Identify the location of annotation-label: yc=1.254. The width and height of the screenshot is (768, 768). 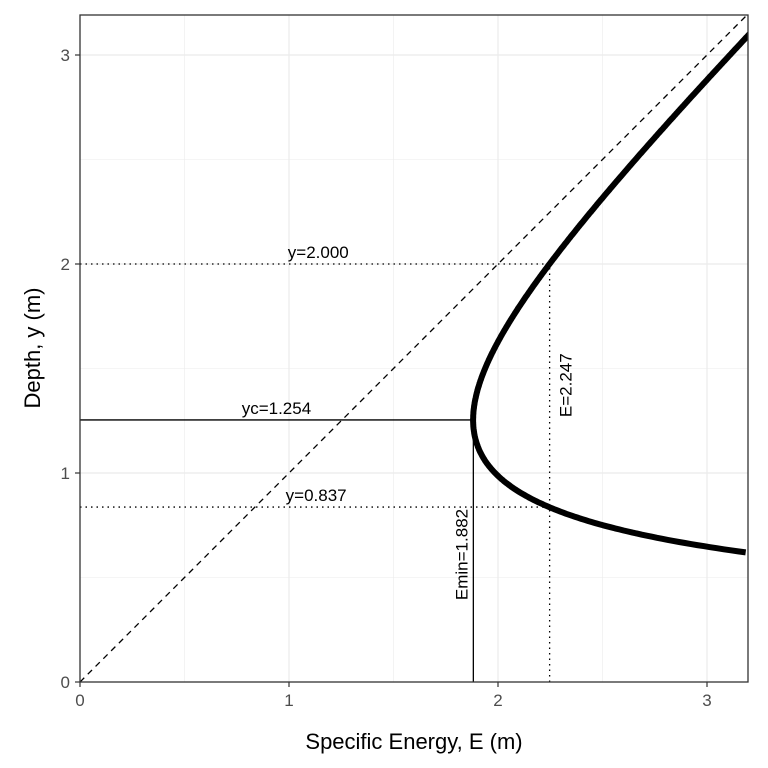
(276, 408).